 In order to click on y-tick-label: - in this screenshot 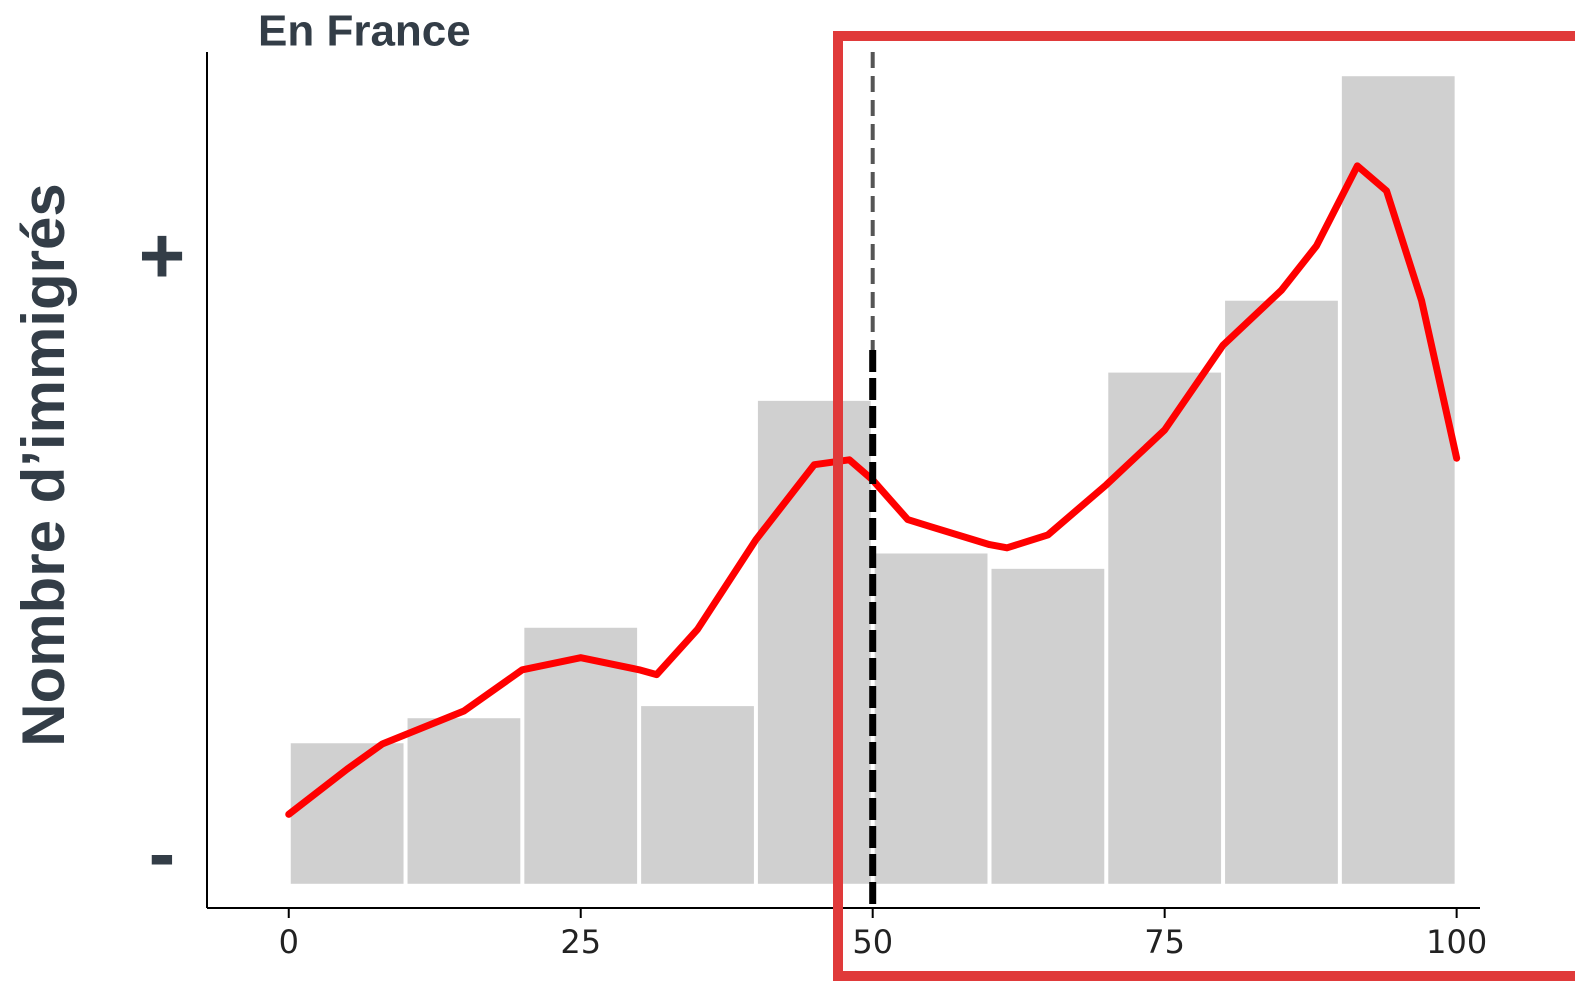, I will do `click(162, 853)`.